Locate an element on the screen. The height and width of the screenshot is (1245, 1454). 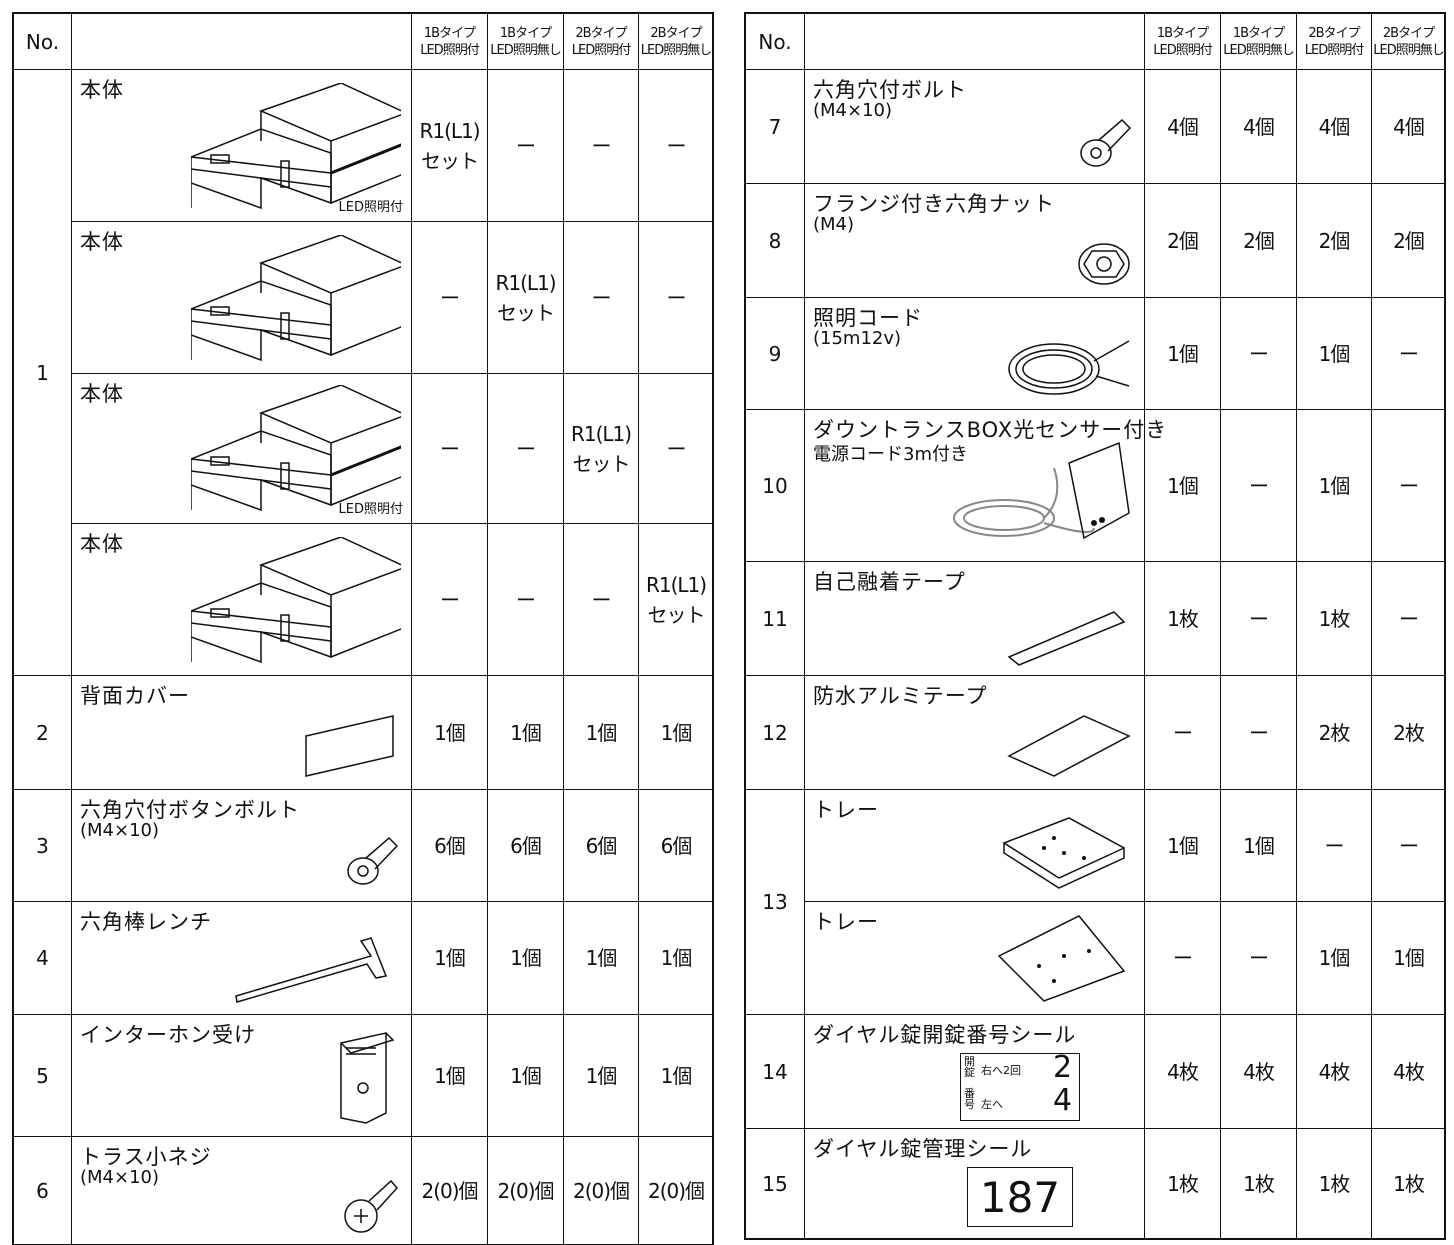
row-no: 14 is located at coordinates (775, 1071).